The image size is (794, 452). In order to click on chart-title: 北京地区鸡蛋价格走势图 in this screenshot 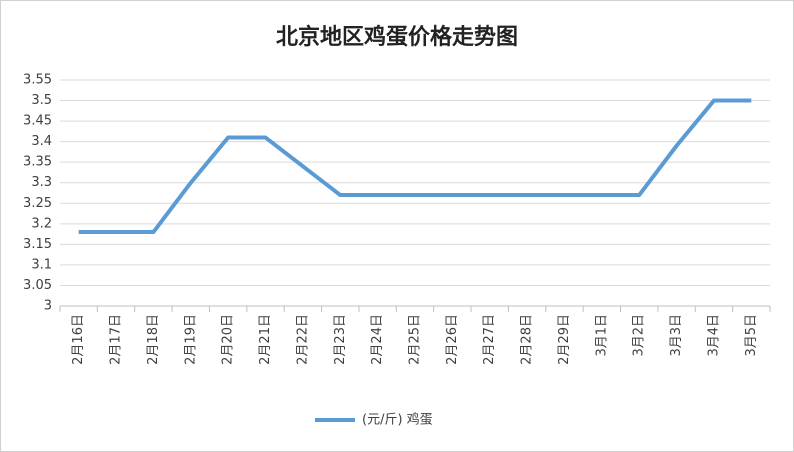, I will do `click(397, 37)`.